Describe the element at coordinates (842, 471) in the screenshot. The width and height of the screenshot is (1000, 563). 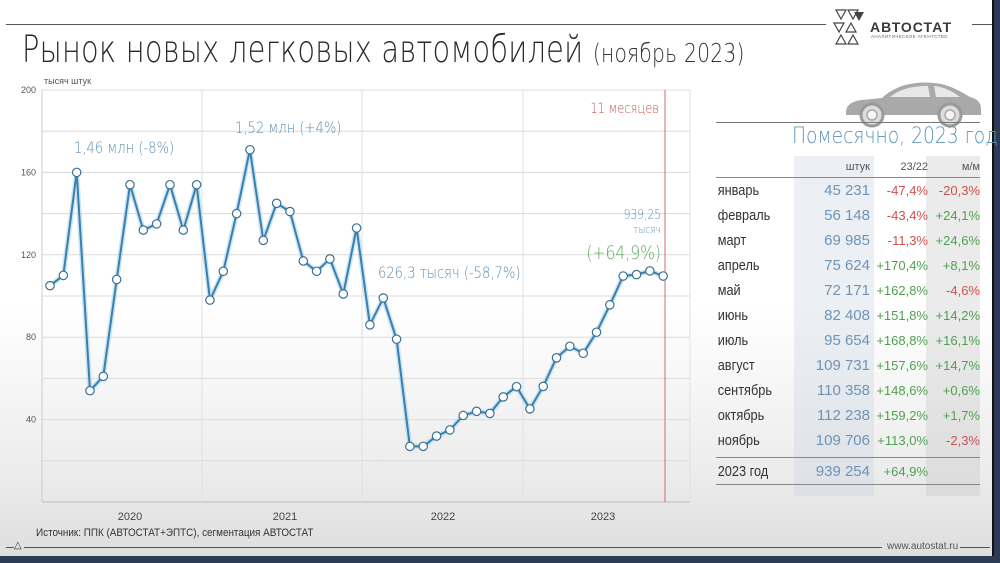
I see `total-units: 939 254` at that location.